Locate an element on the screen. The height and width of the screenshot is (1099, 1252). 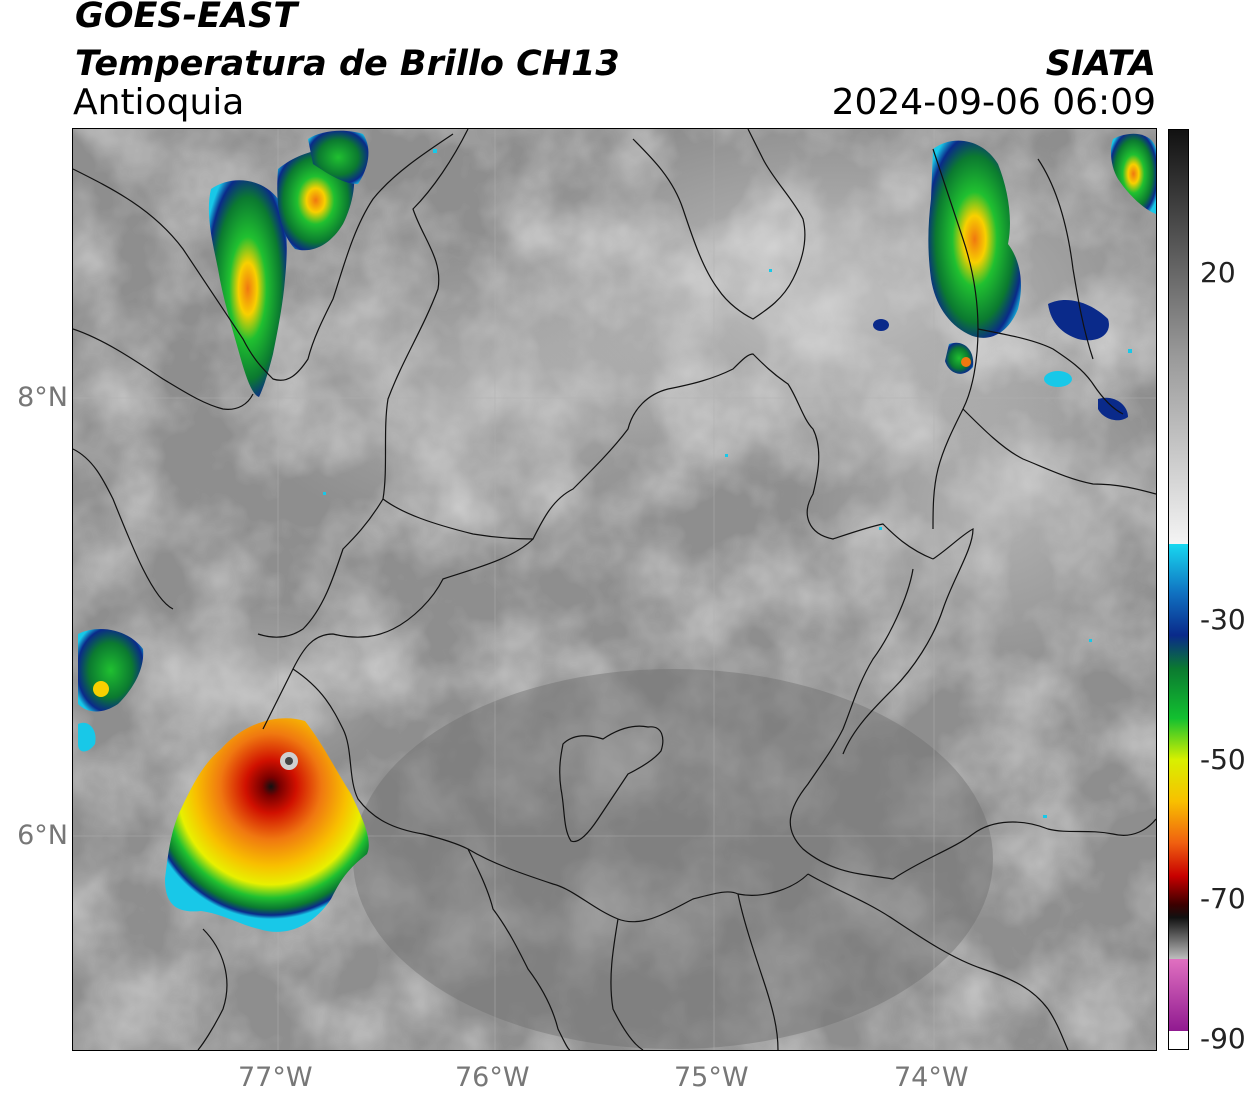
lat-tick-8n: 8°N is located at coordinates (42, 397).